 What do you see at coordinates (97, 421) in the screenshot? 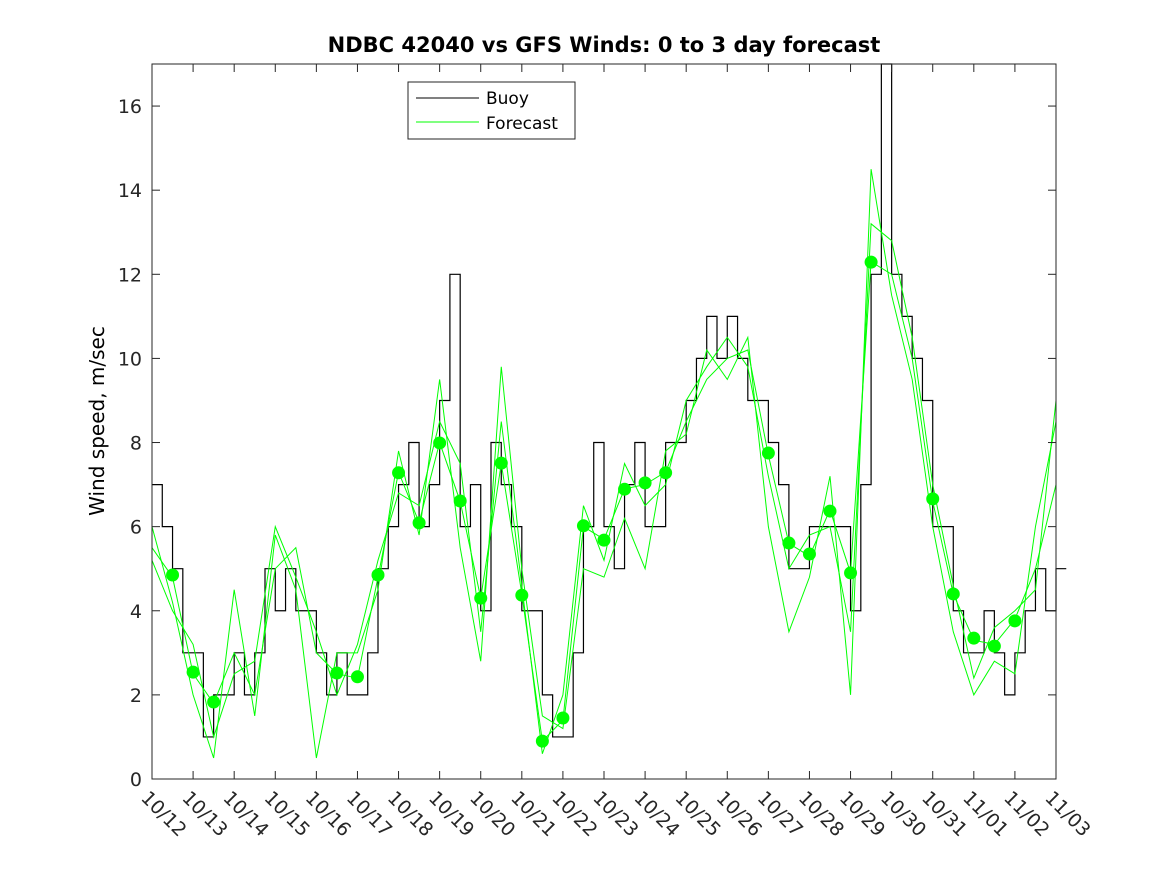
I see `y-axis-label: Wind speed, m/sec` at bounding box center [97, 421].